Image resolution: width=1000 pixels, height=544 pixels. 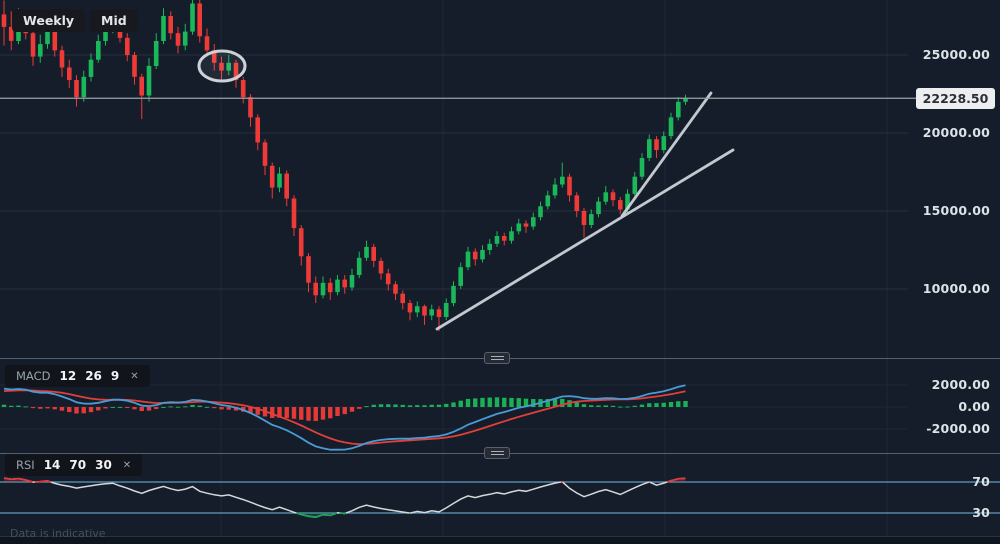 I want to click on rsi-indicator-label: RSI 14 70 30 ✕, so click(x=74, y=465).